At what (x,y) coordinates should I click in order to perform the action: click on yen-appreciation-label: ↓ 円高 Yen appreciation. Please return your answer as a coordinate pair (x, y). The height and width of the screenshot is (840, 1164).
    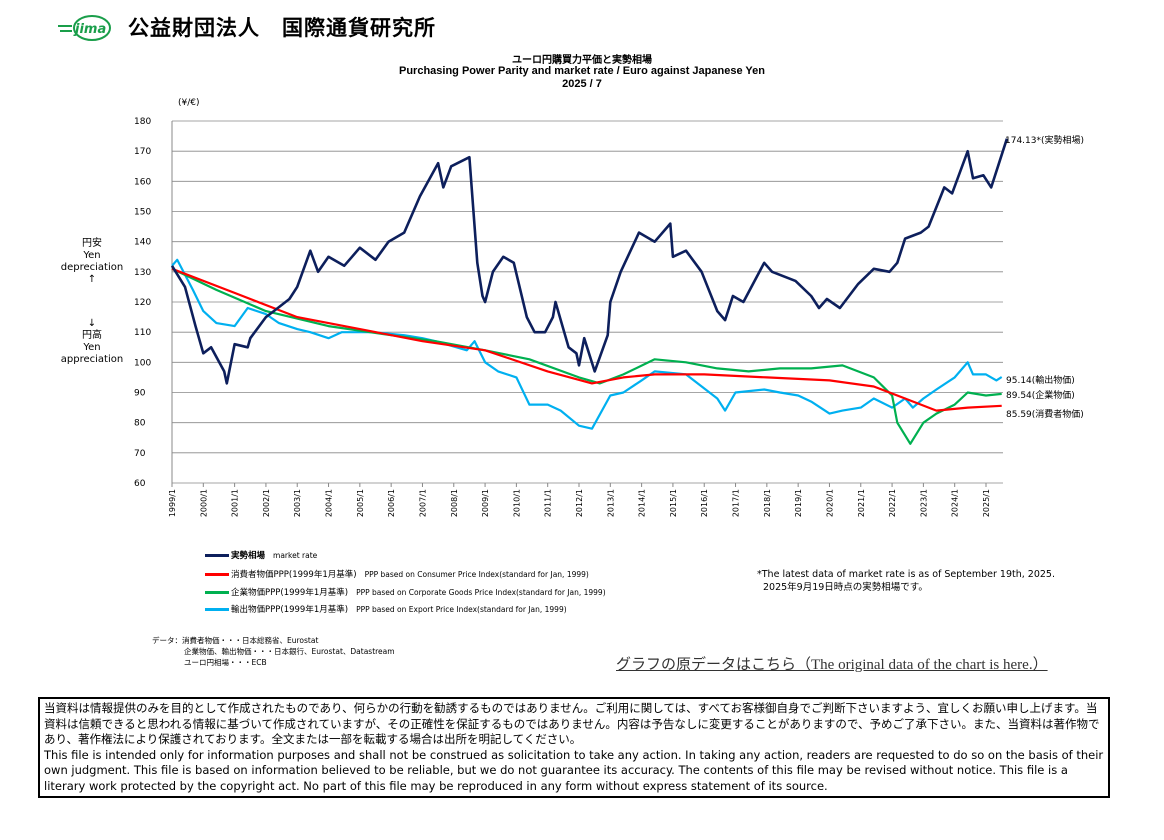
    Looking at the image, I should click on (92, 342).